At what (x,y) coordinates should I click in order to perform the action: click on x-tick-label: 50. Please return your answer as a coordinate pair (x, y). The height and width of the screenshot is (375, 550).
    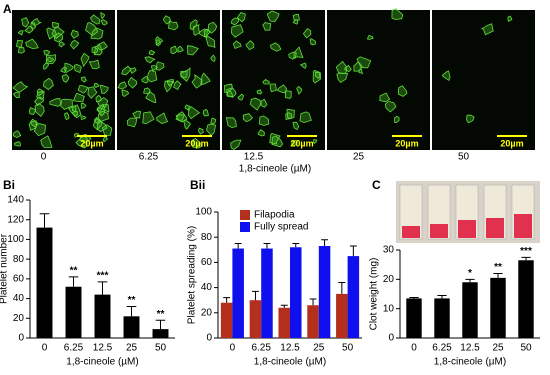
    Looking at the image, I should click on (161, 348).